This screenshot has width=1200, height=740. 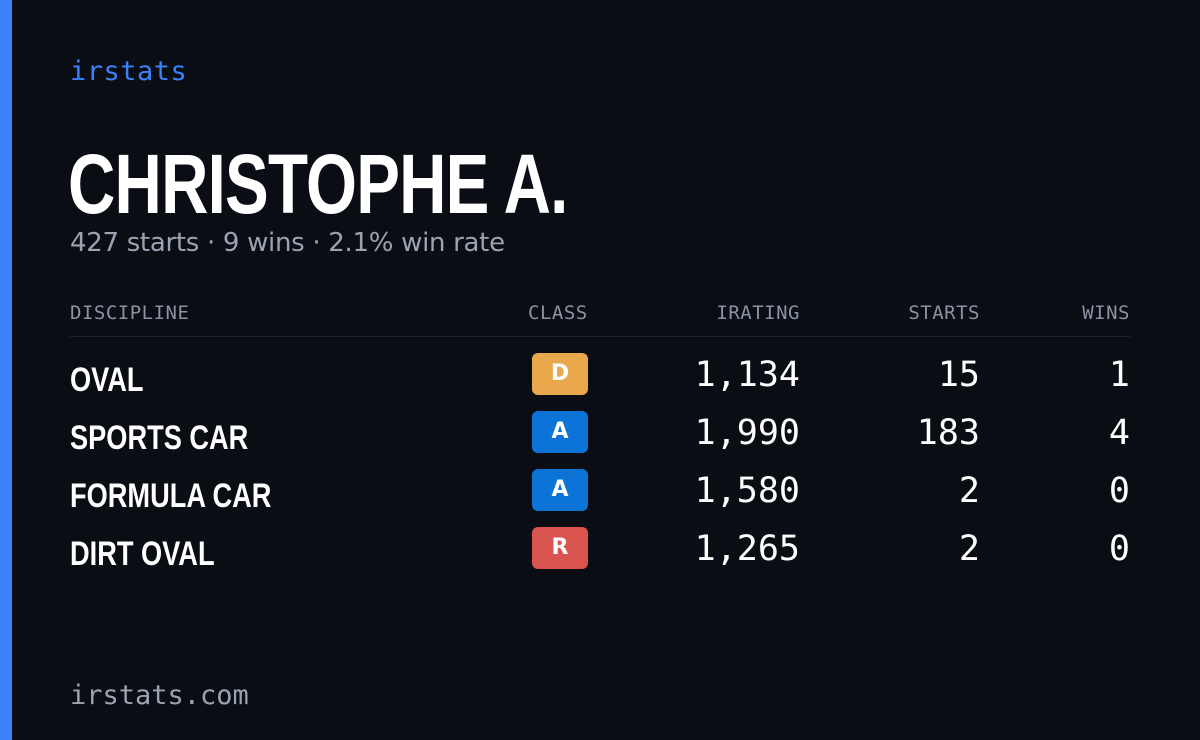 What do you see at coordinates (159, 695) in the screenshot?
I see `footer-url: irstats.com` at bounding box center [159, 695].